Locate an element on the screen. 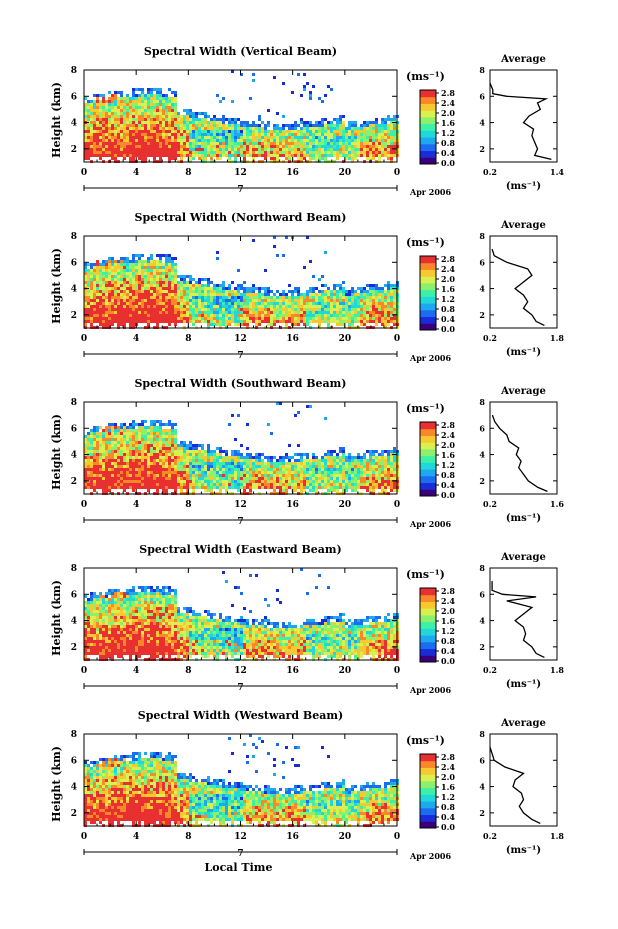  colorbar-tick-label: 2.0 is located at coordinates (448, 279).